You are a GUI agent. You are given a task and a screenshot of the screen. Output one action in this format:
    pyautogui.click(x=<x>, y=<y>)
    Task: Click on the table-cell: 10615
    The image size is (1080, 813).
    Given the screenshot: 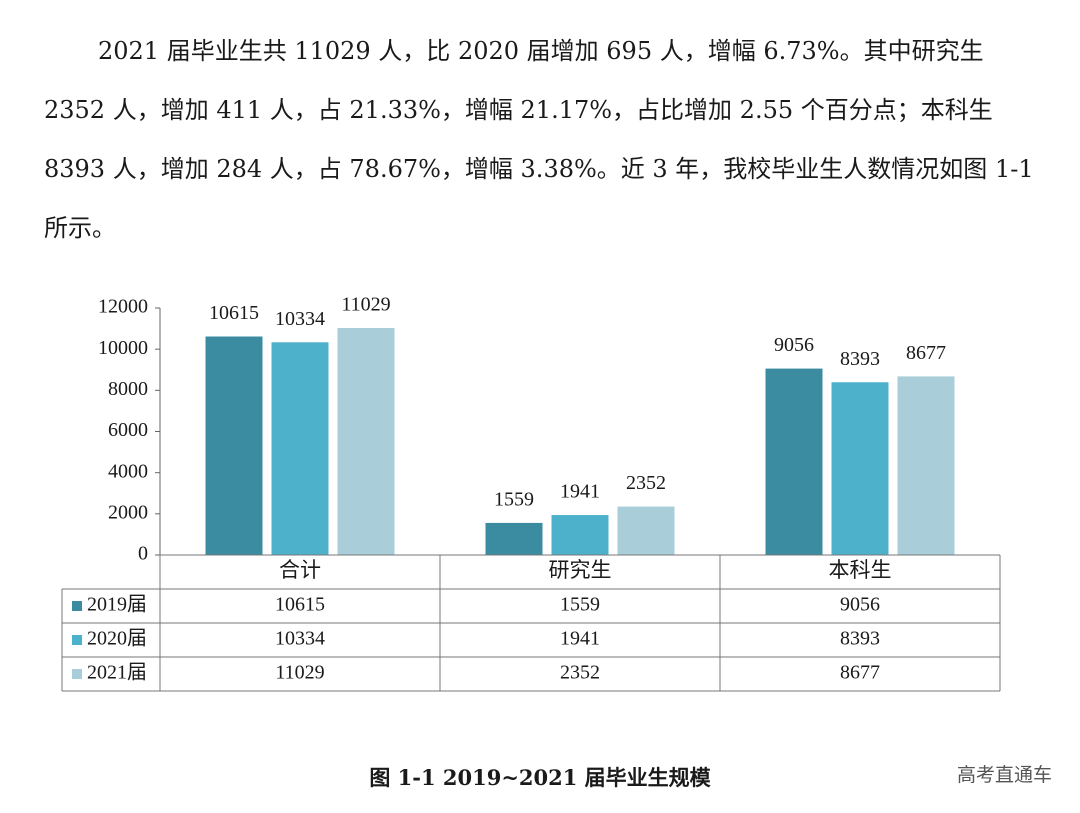 What is the action you would take?
    pyautogui.click(x=300, y=605)
    